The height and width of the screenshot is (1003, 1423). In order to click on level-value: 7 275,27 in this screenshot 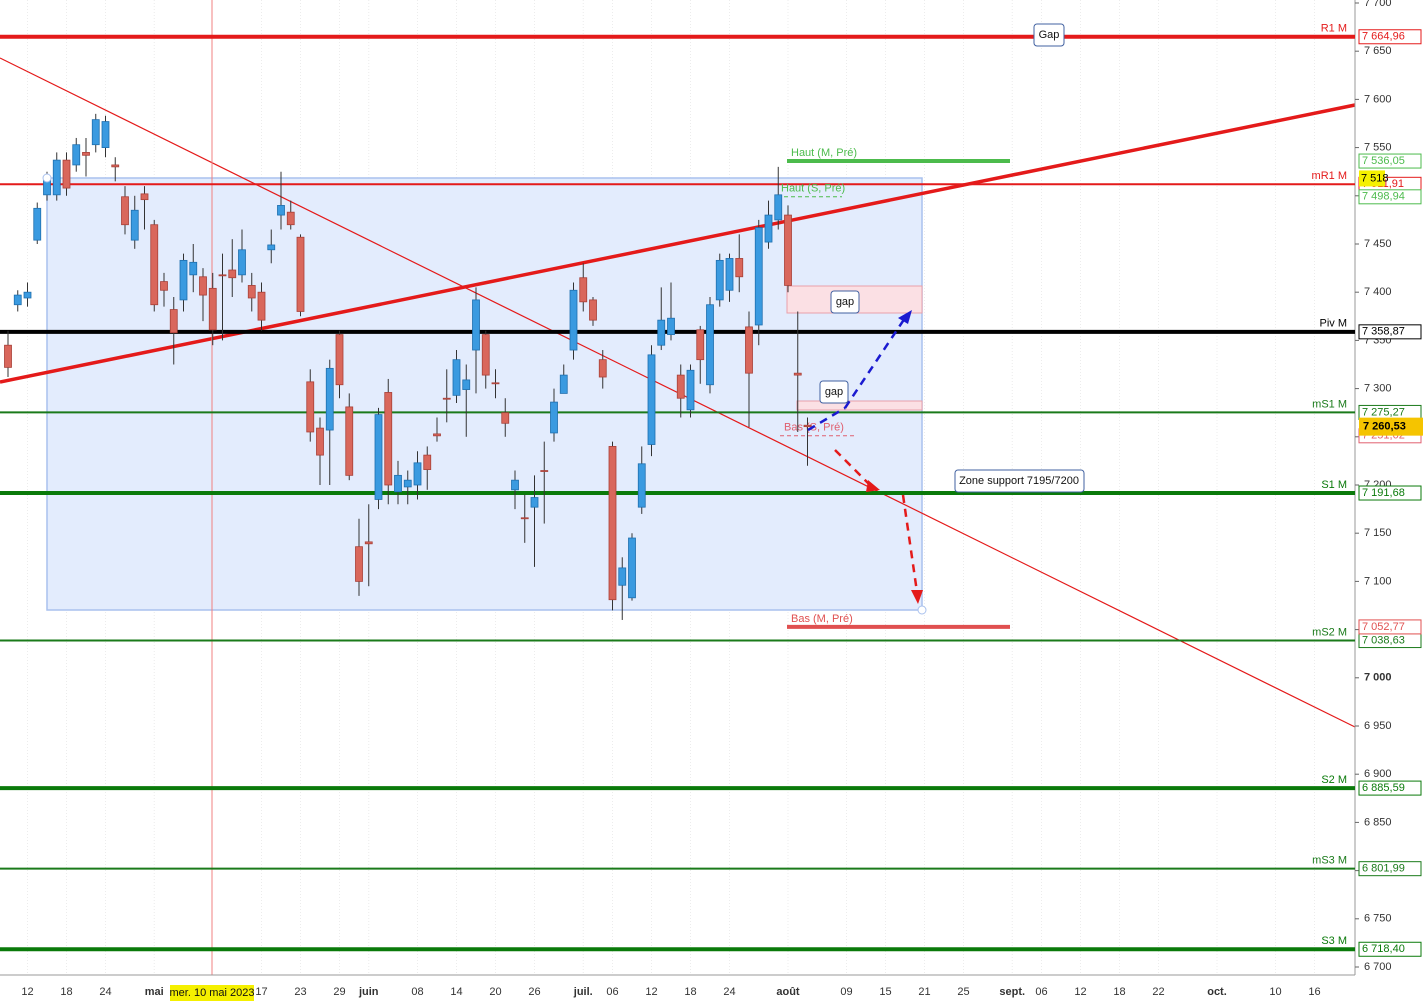, I will do `click(1383, 412)`.